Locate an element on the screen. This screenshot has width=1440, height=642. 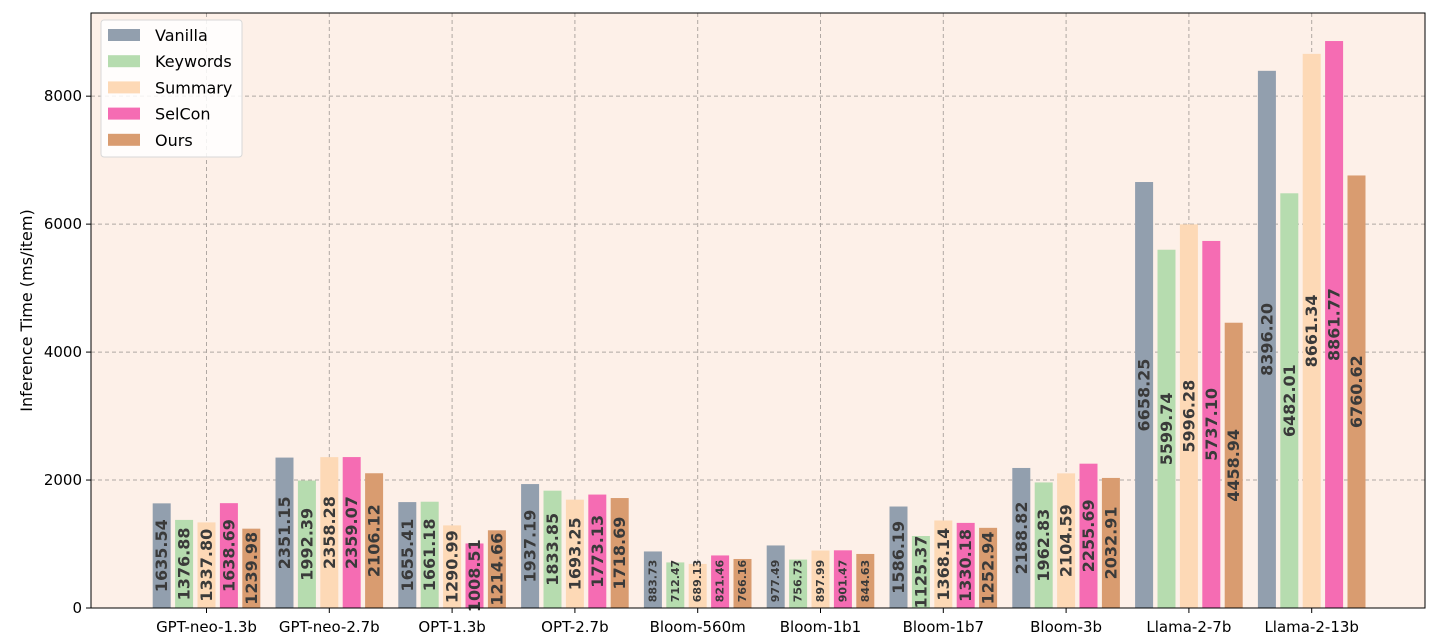
bar-value-label: 1992.39 is located at coordinates (306, 544).